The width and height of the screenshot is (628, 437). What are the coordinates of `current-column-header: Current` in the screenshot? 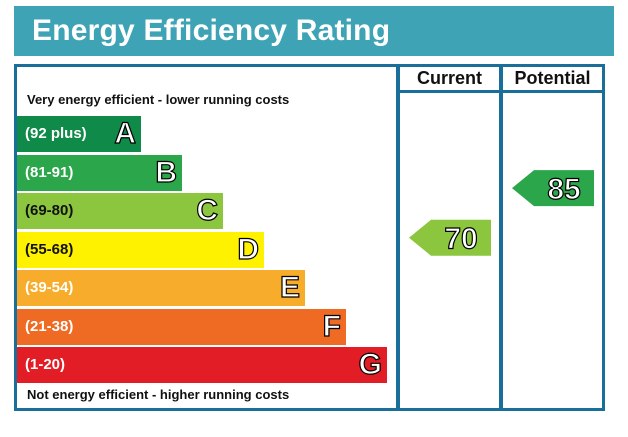 It's located at (449, 78).